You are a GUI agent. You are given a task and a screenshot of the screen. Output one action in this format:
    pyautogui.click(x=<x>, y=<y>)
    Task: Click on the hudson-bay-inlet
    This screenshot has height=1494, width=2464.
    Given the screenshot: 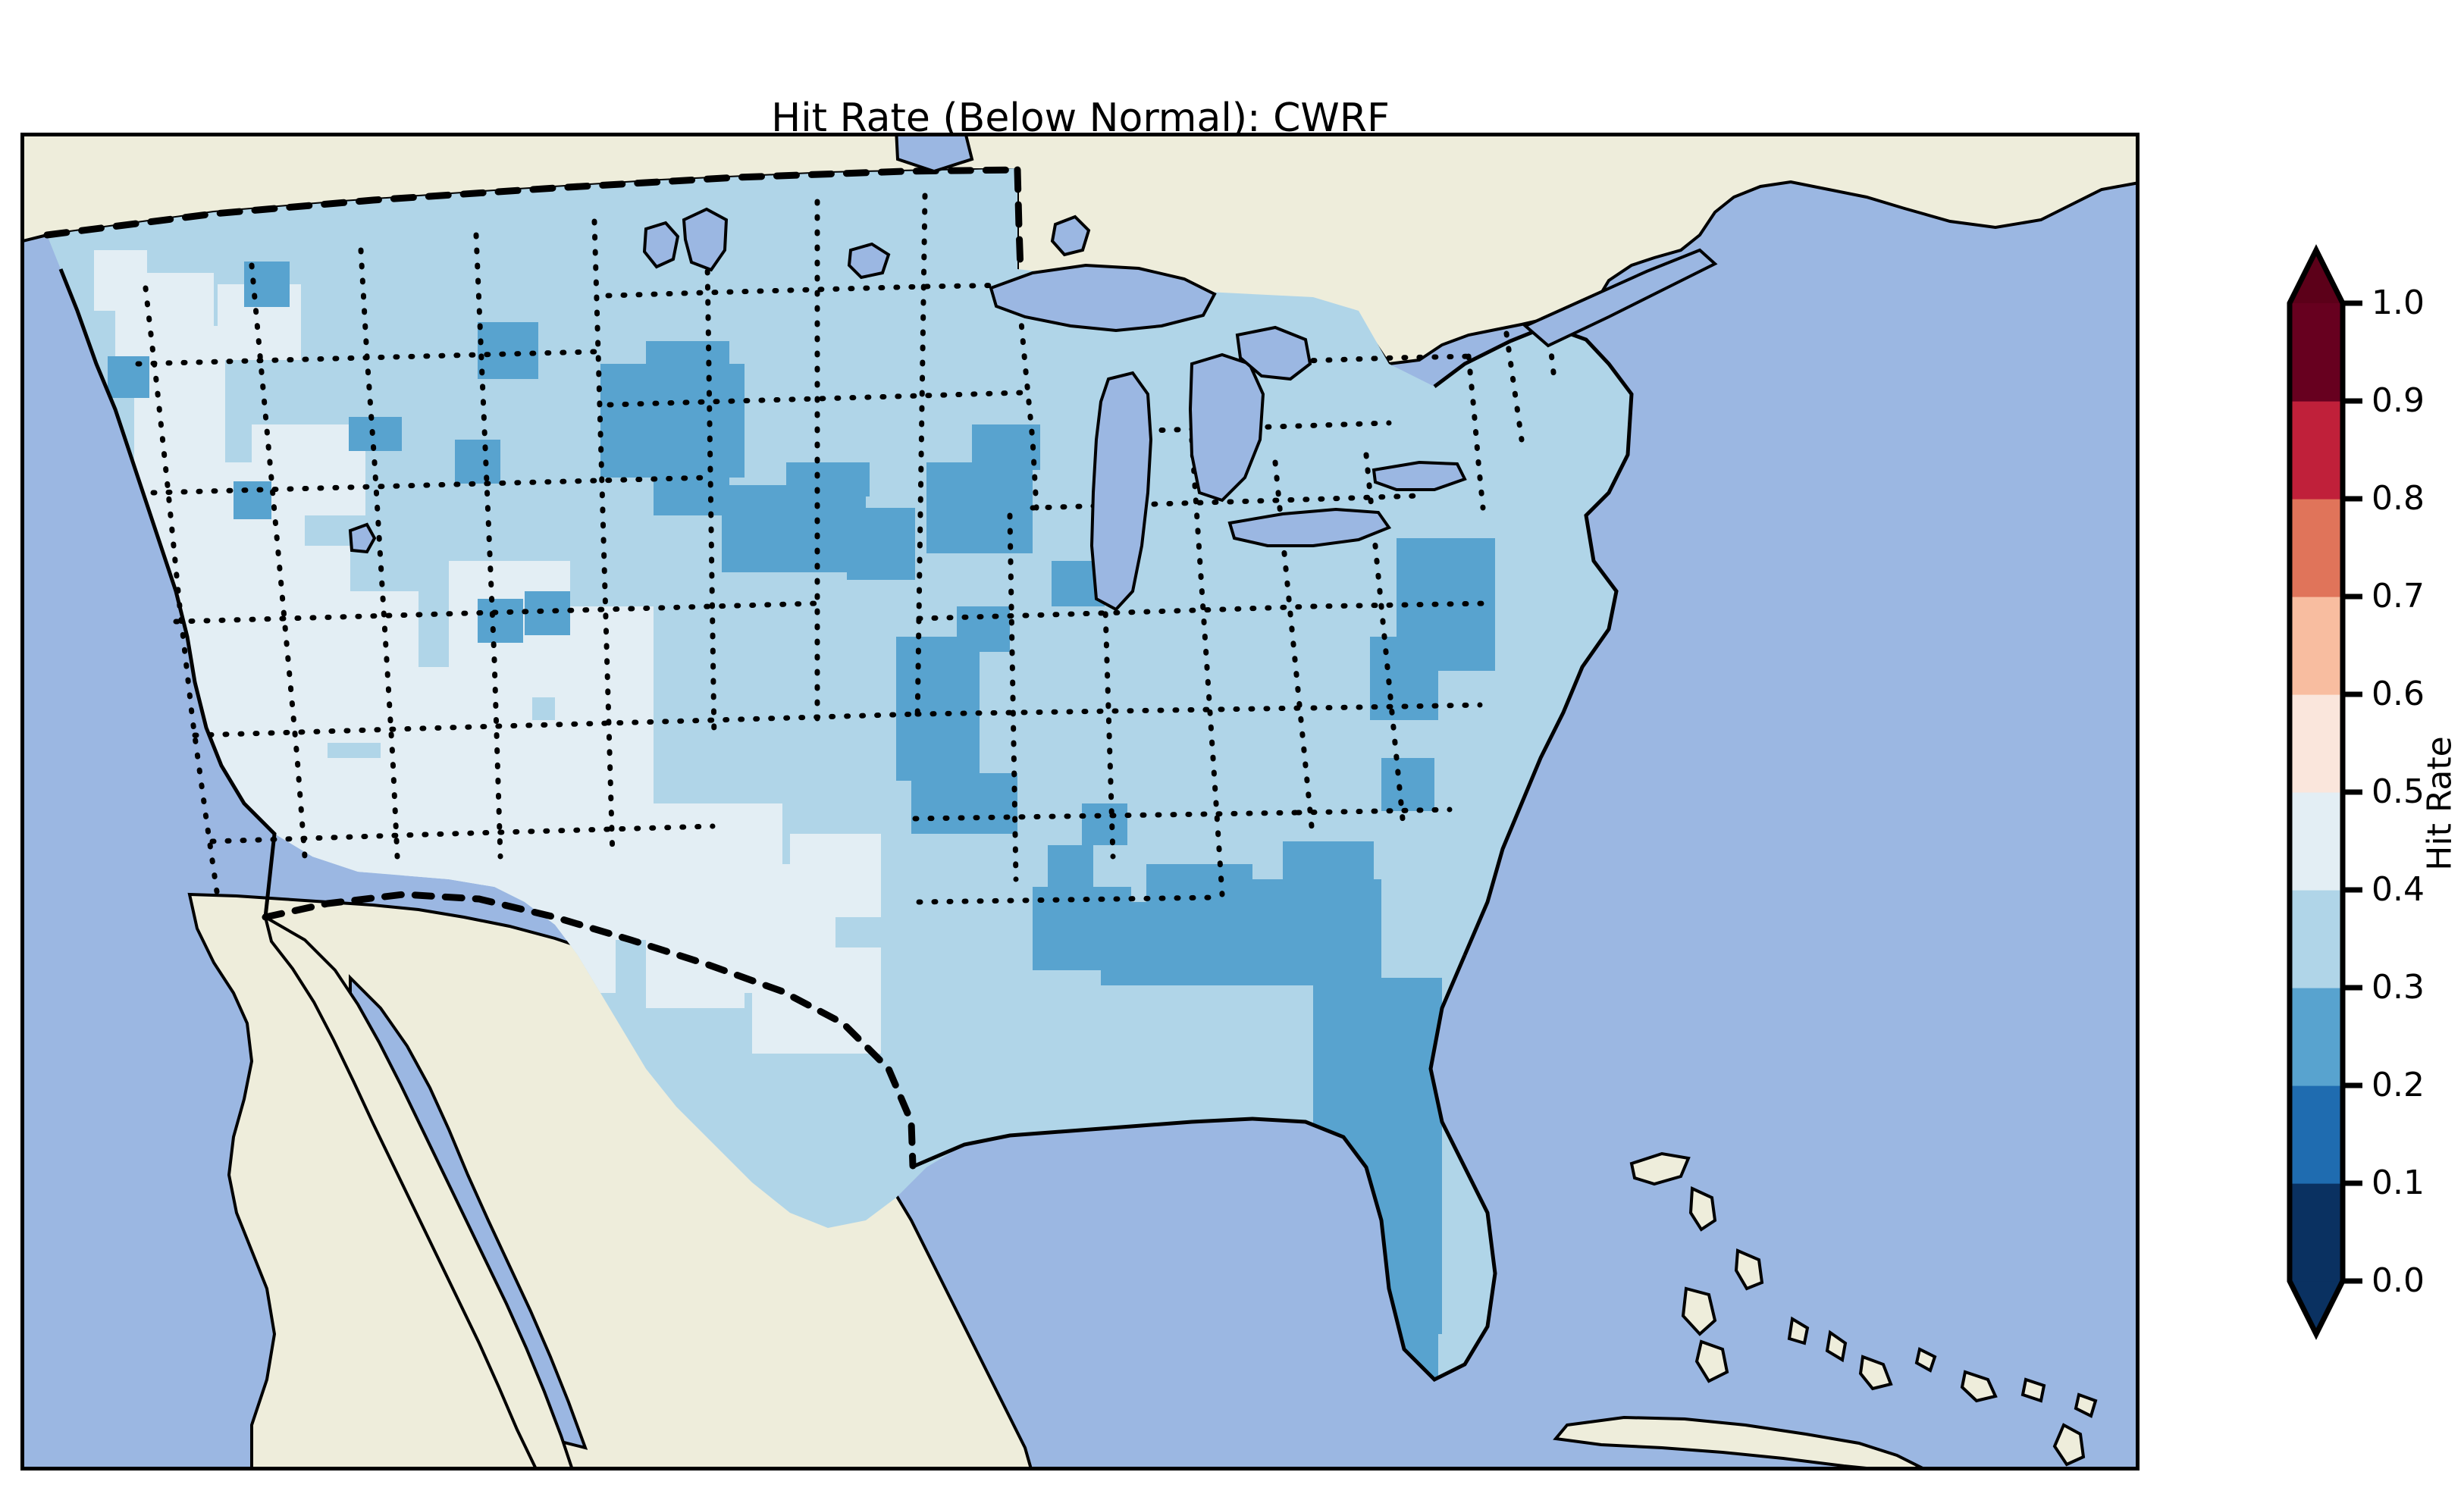 What is the action you would take?
    pyautogui.click(x=935, y=155)
    